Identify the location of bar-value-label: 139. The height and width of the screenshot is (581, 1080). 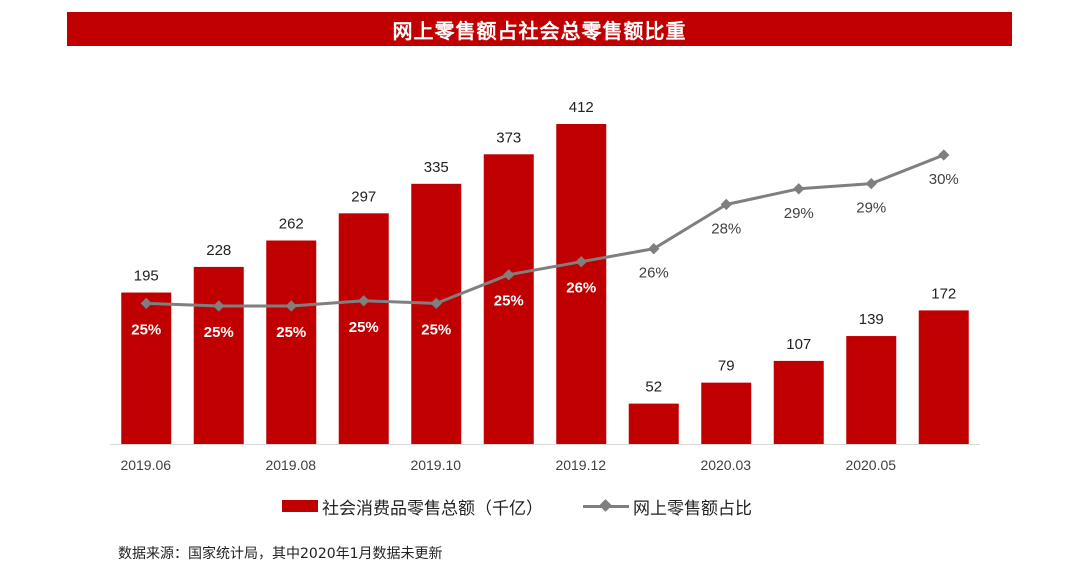
(871, 319).